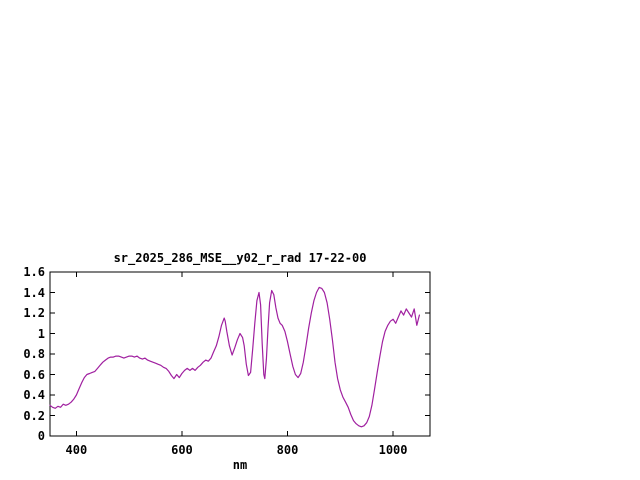 The width and height of the screenshot is (640, 480). I want to click on y-tick-label: 0.4, so click(34, 395).